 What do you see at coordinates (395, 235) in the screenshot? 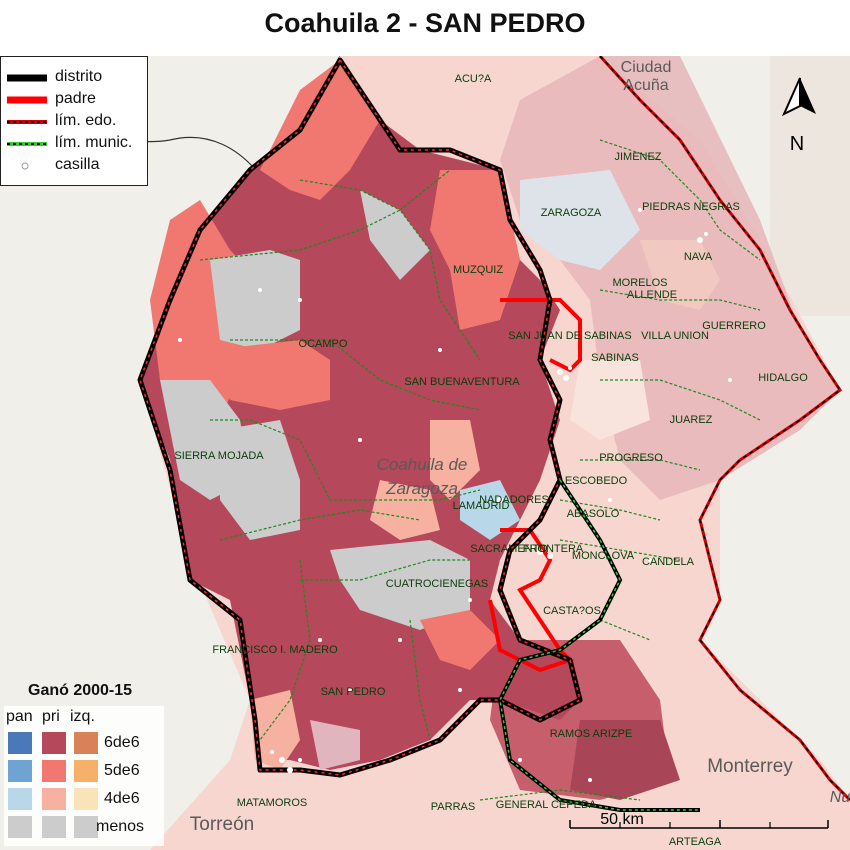
I see `muzquiz-grey-area` at bounding box center [395, 235].